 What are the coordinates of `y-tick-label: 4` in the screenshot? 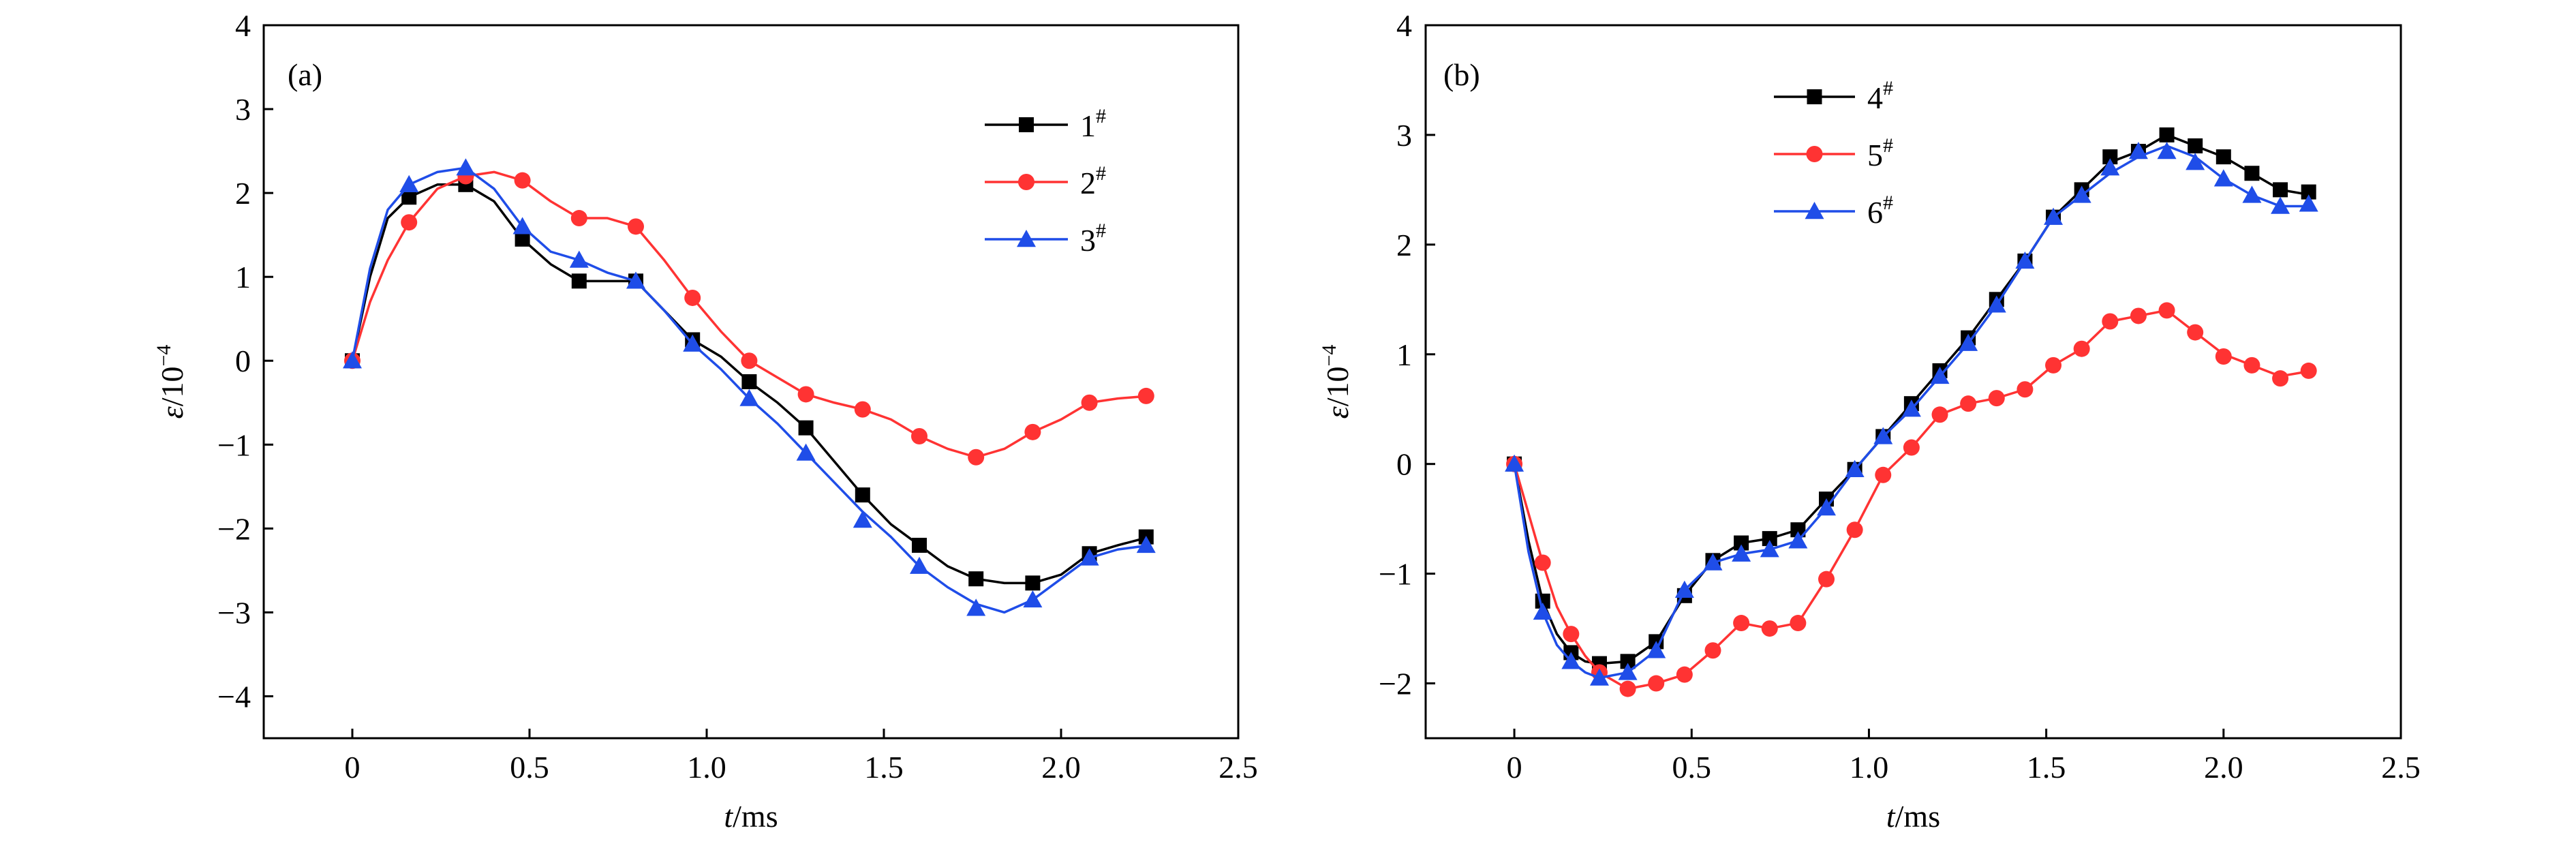 It's located at (1404, 25).